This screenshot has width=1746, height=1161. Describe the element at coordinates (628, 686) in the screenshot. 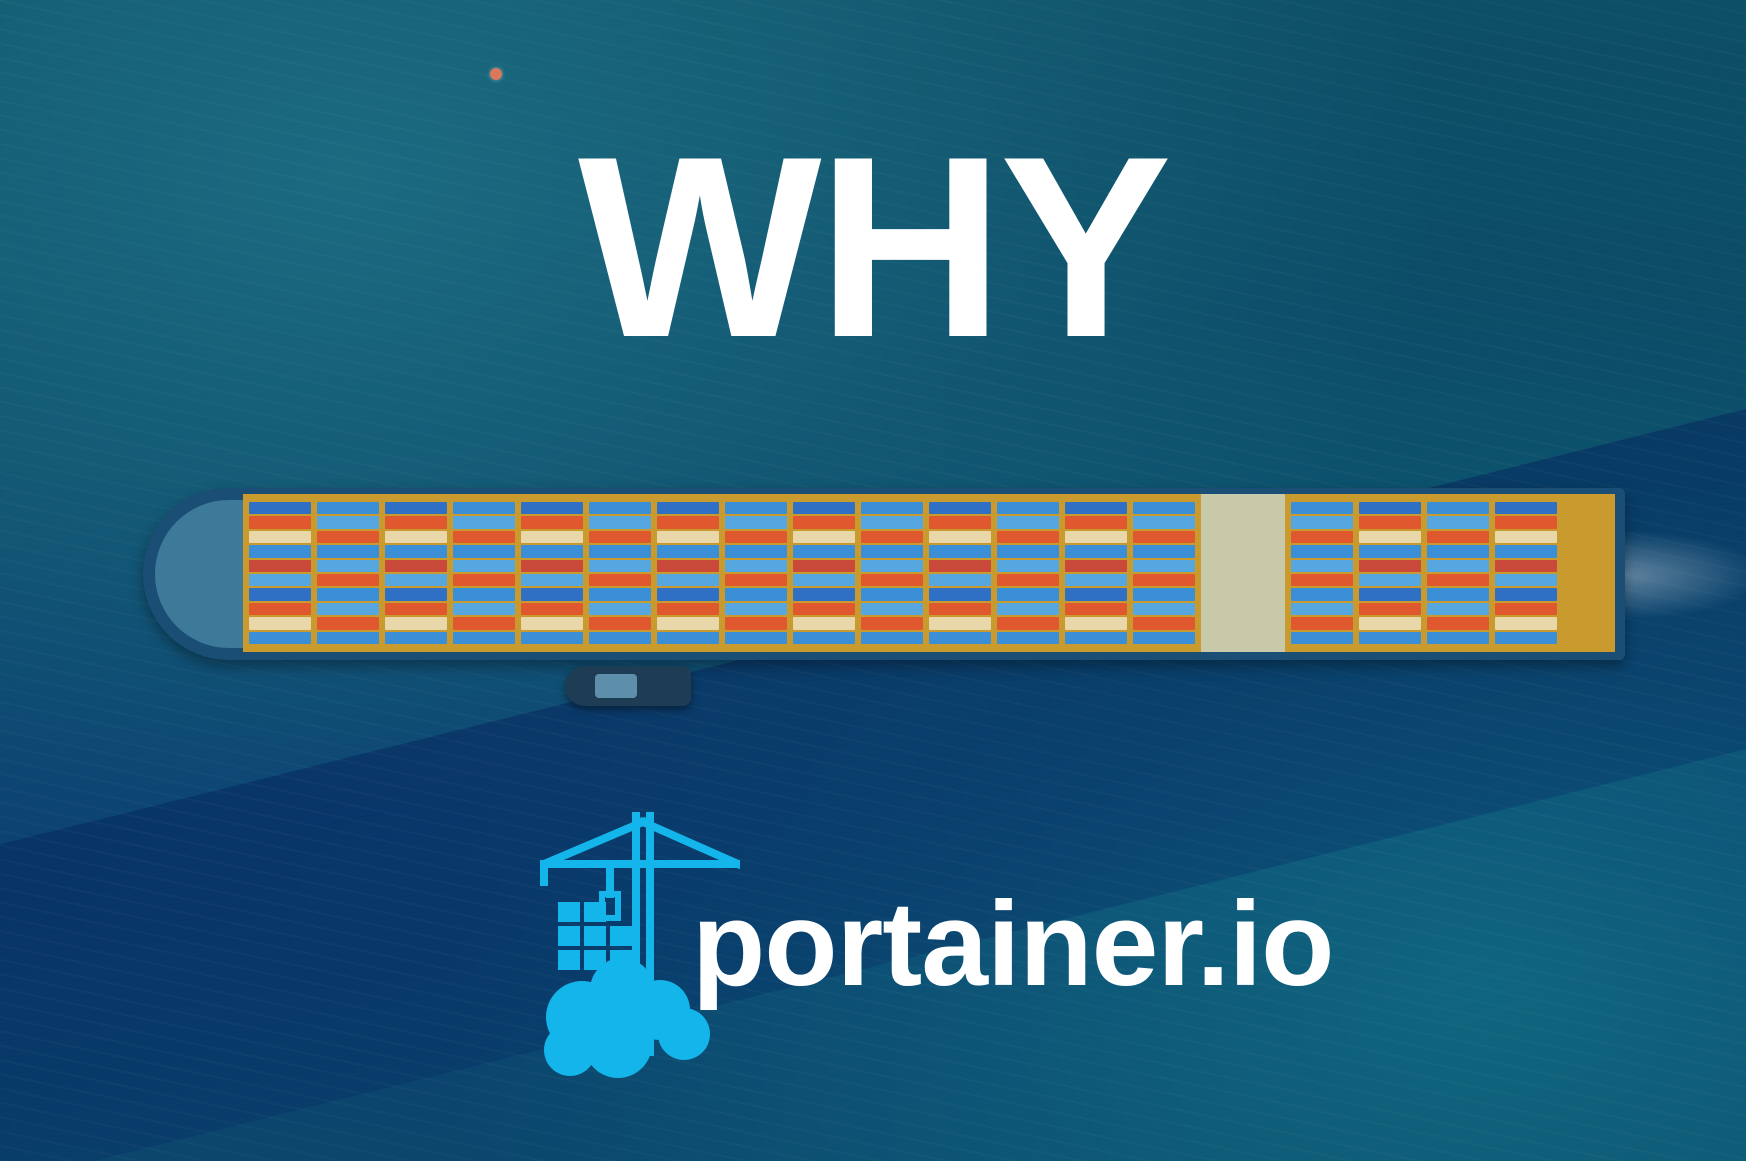

I see `tugboat` at that location.